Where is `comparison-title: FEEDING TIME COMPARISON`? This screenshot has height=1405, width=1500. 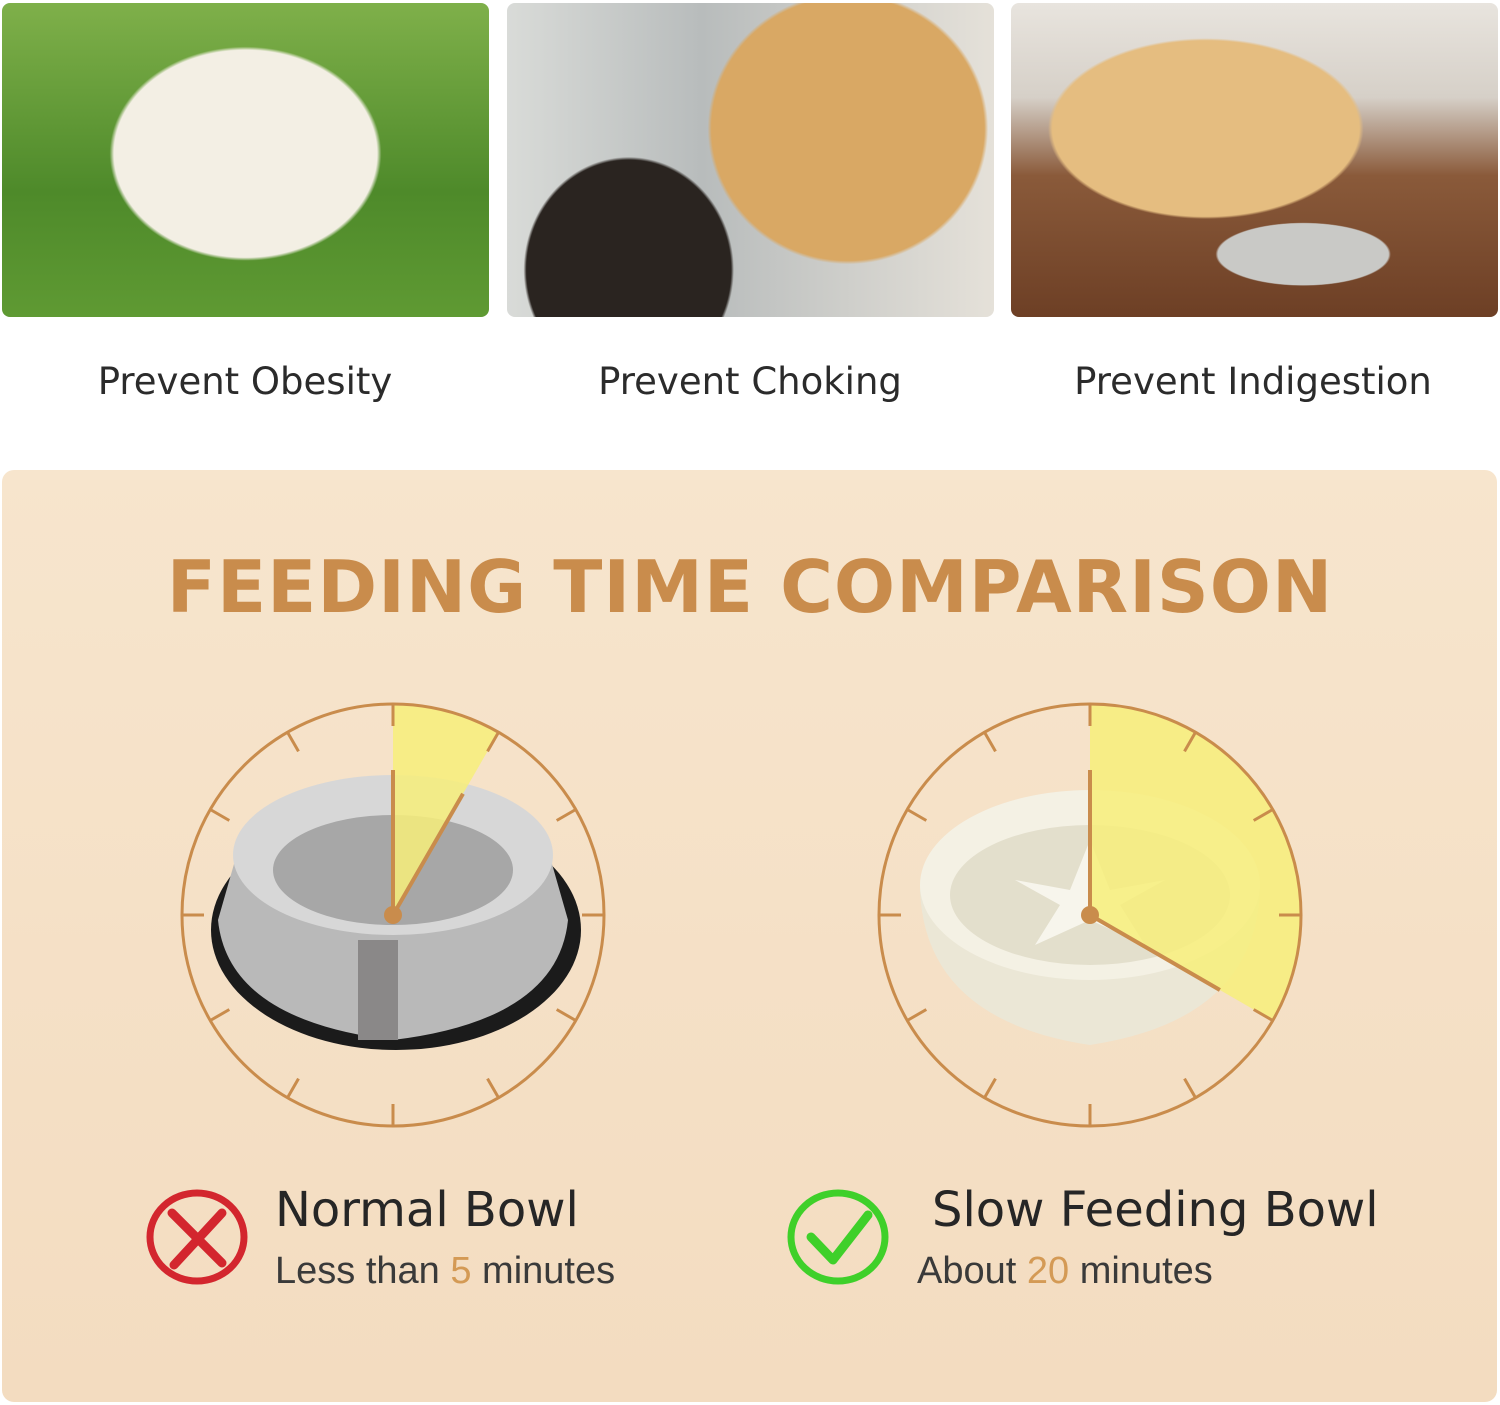 comparison-title: FEEDING TIME COMPARISON is located at coordinates (750, 587).